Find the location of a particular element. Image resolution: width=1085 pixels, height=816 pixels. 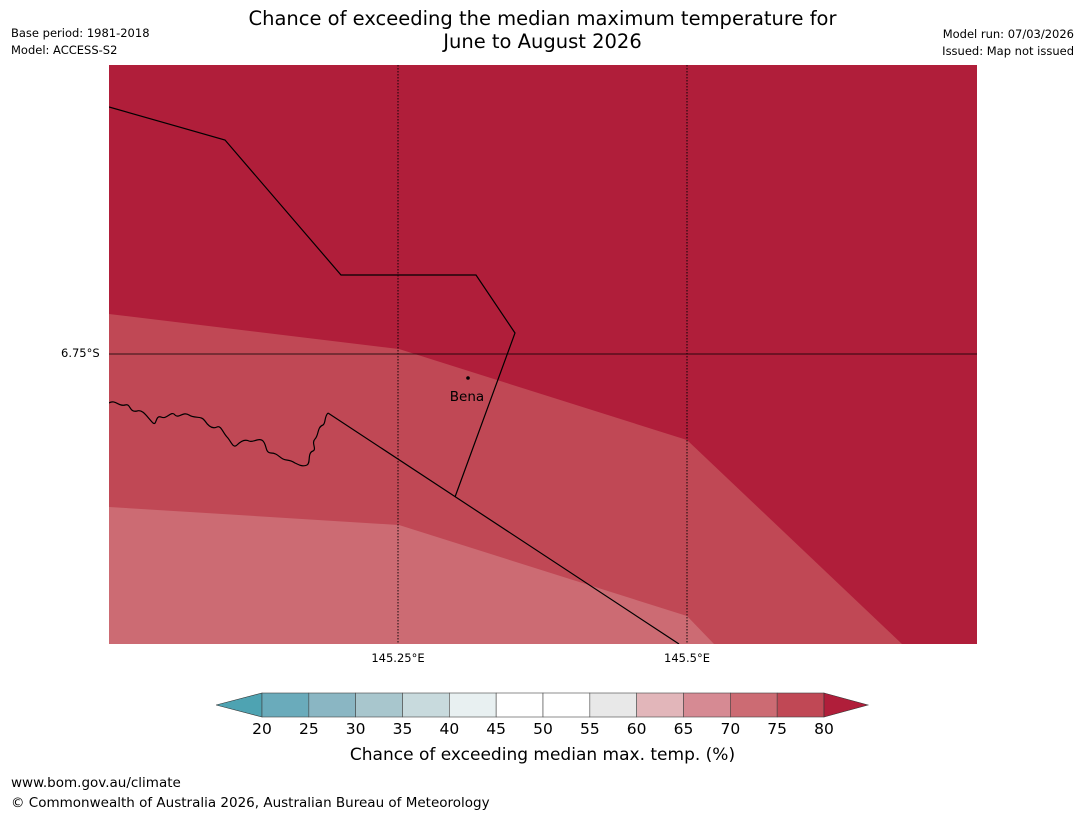

base-period-text: Base period: 1981-2018 is located at coordinates (80, 33).